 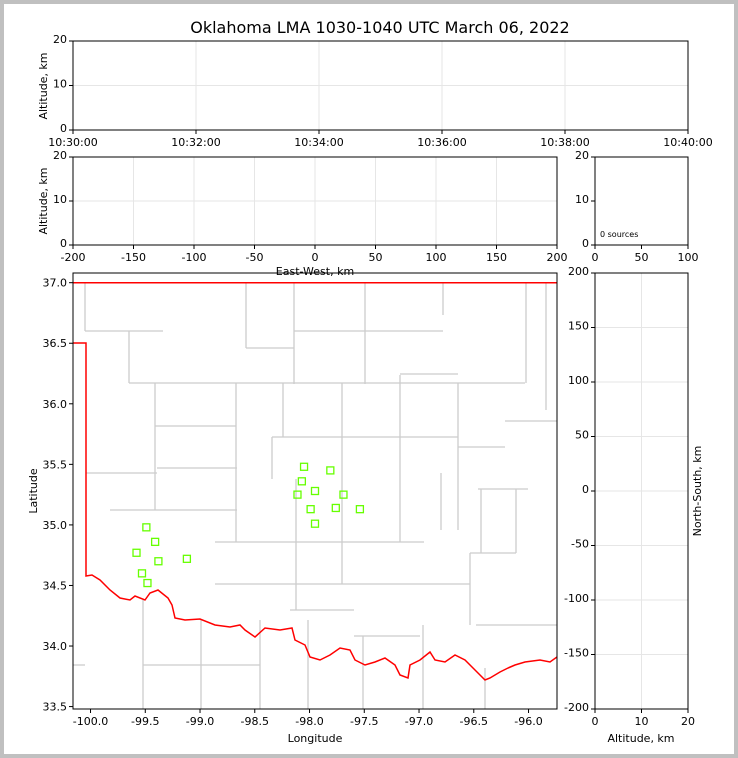 What do you see at coordinates (578, 380) in the screenshot?
I see `y-tick-label: 100` at bounding box center [578, 380].